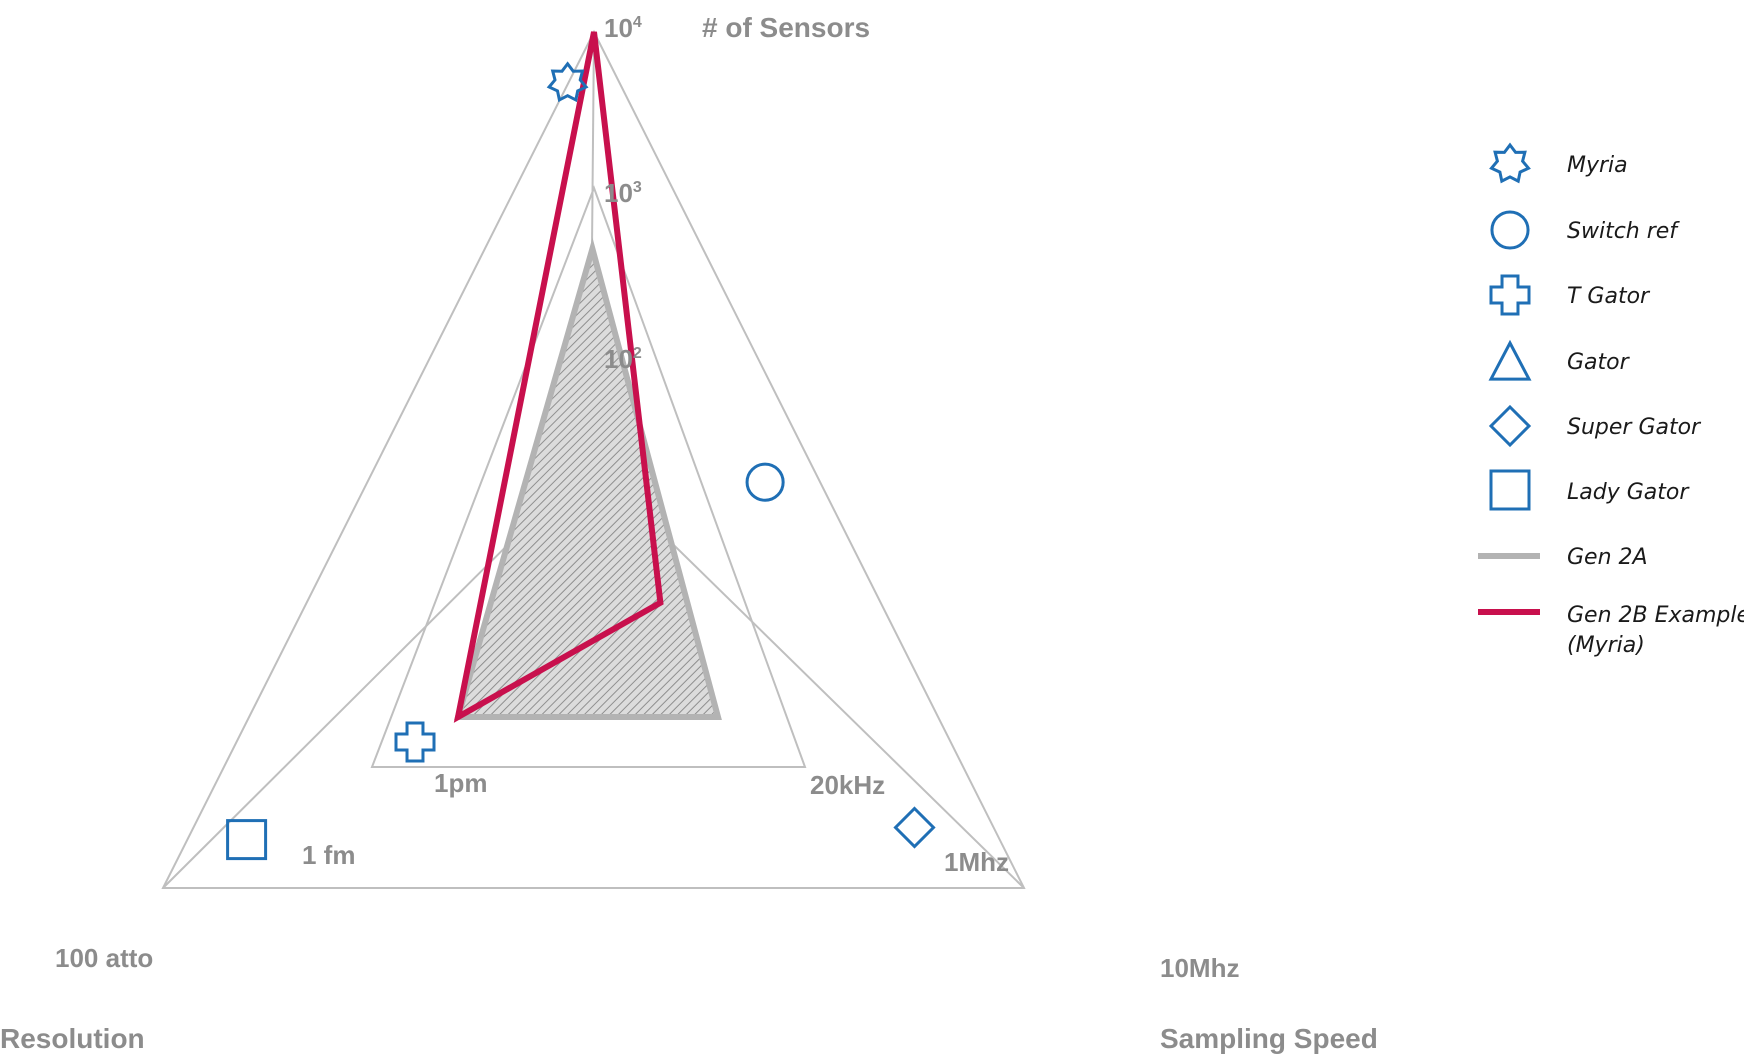 The height and width of the screenshot is (1057, 1744). I want to click on diamond-icon, so click(1510, 426).